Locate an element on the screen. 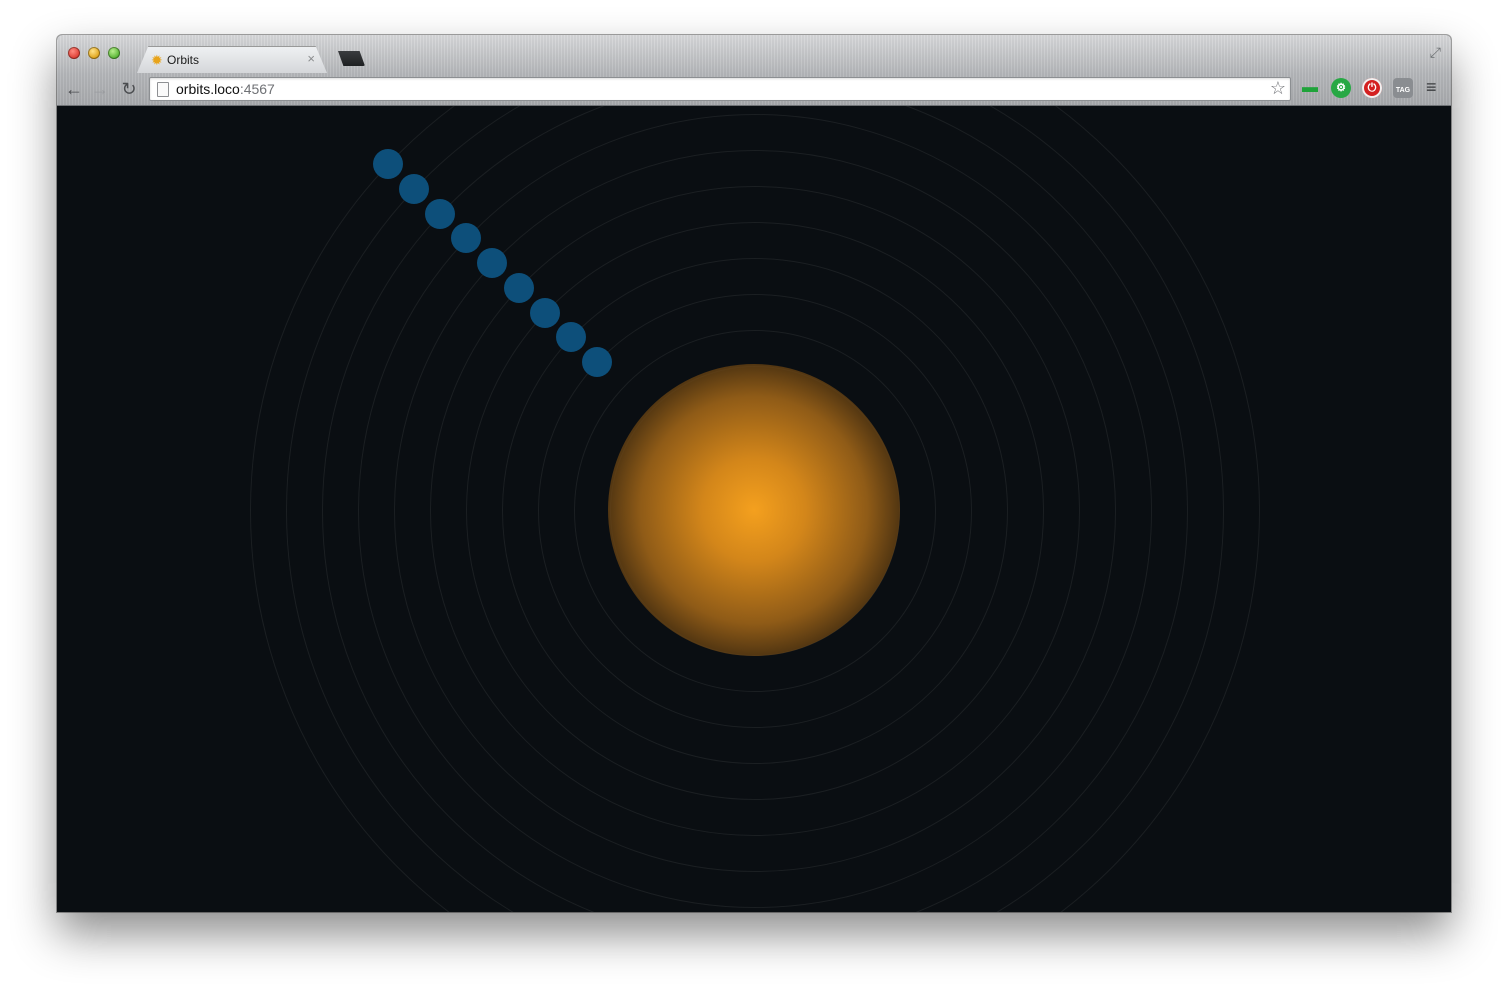  reload-icon: ↻ is located at coordinates (129, 89).